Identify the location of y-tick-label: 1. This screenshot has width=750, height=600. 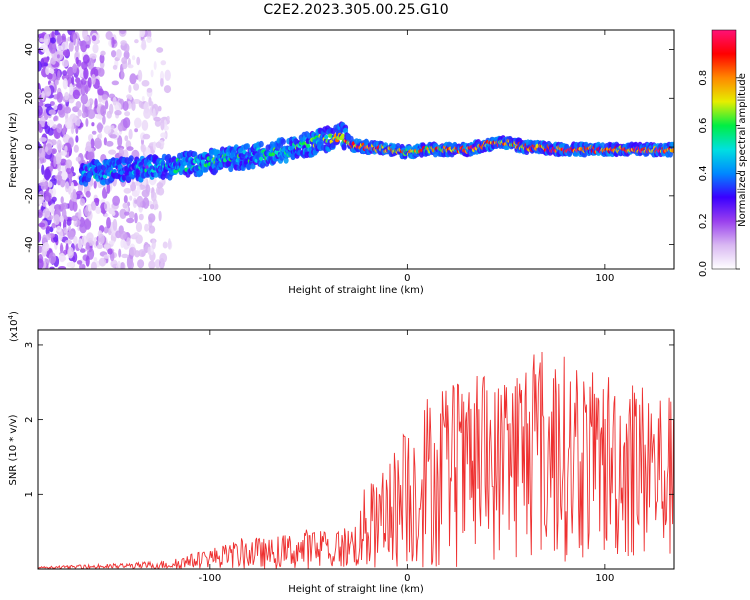
(29, 494).